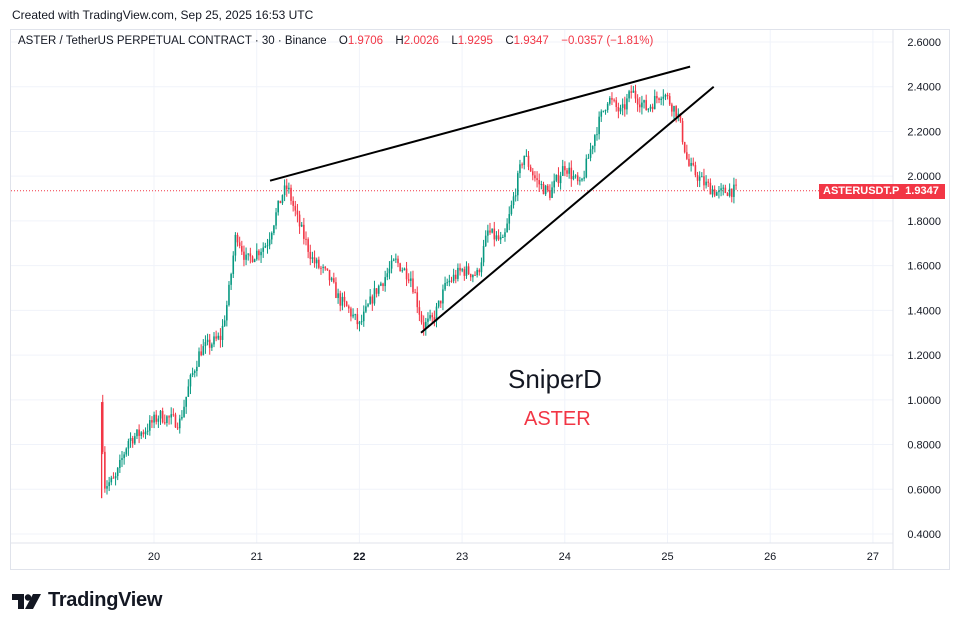 The width and height of the screenshot is (961, 630). I want to click on tradingview-logo: TradingView, so click(87, 600).